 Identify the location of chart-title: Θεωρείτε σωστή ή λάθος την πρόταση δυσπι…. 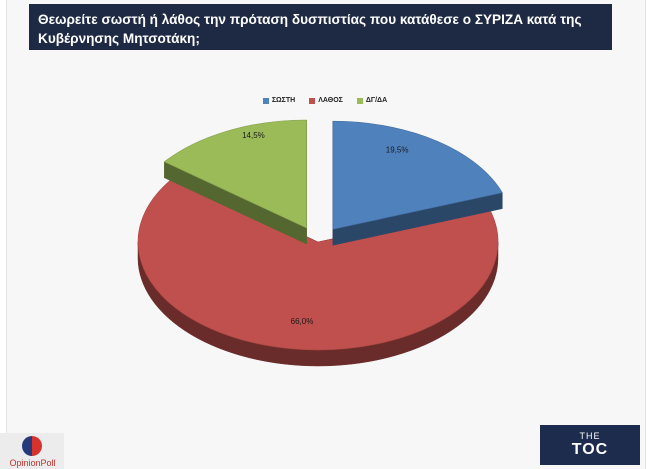
(310, 29).